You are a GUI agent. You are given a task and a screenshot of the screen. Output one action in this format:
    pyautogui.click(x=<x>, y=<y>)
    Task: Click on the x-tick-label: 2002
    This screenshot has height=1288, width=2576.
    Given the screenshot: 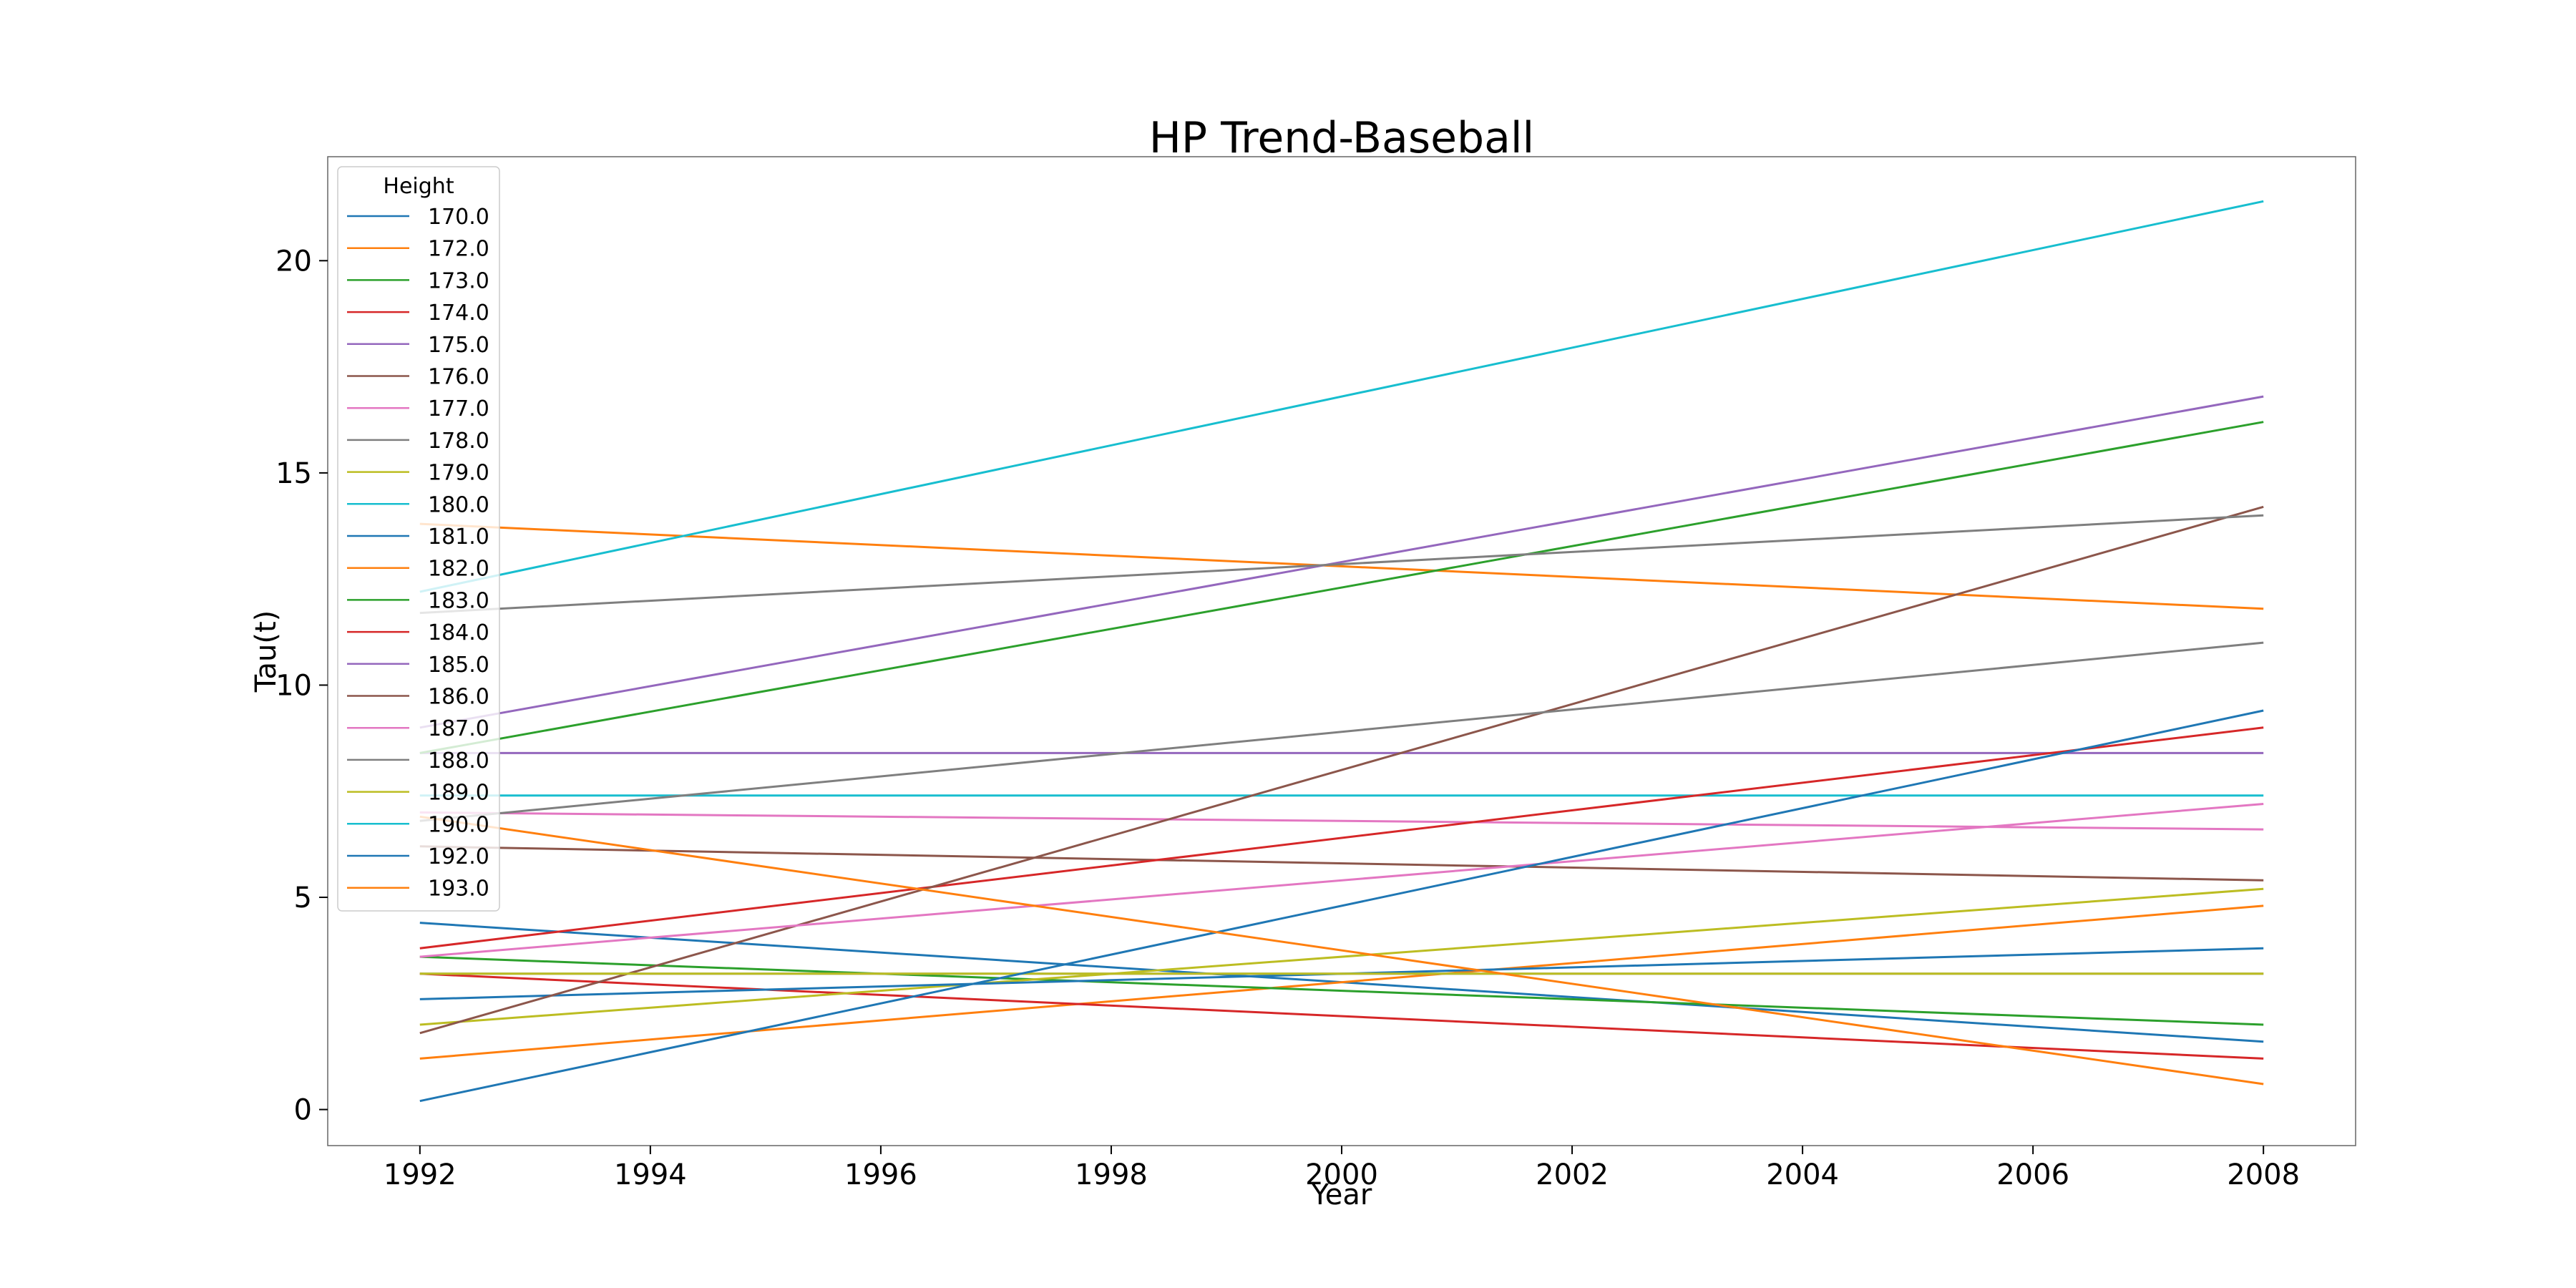 What is the action you would take?
    pyautogui.click(x=1572, y=1174)
    